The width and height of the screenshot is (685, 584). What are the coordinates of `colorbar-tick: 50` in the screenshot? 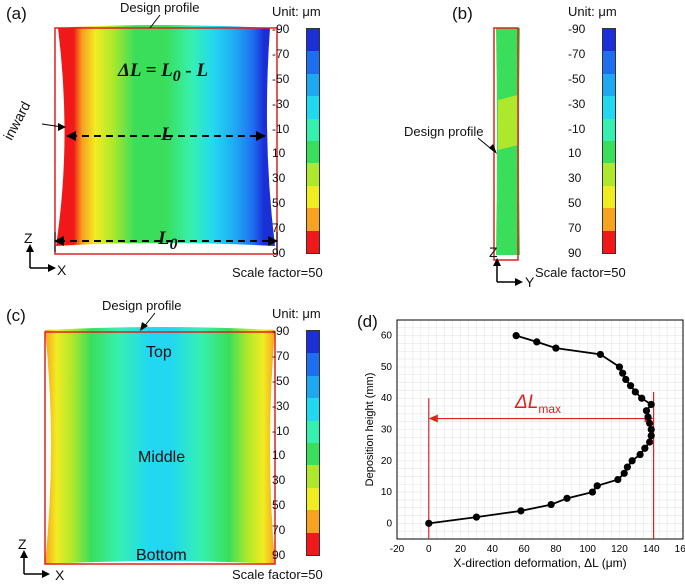 It's located at (575, 203).